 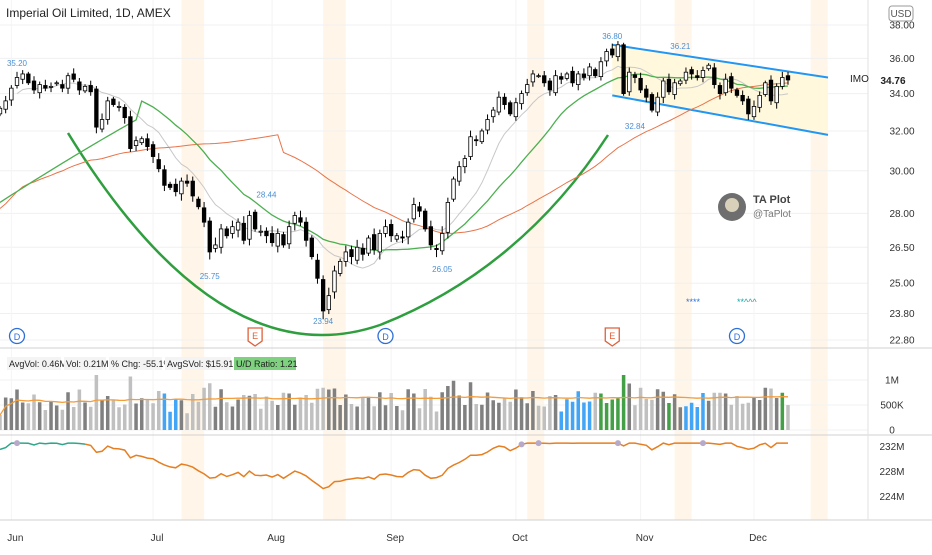 What do you see at coordinates (901, 59) in the screenshot?
I see `price-axis-tick: 36.00` at bounding box center [901, 59].